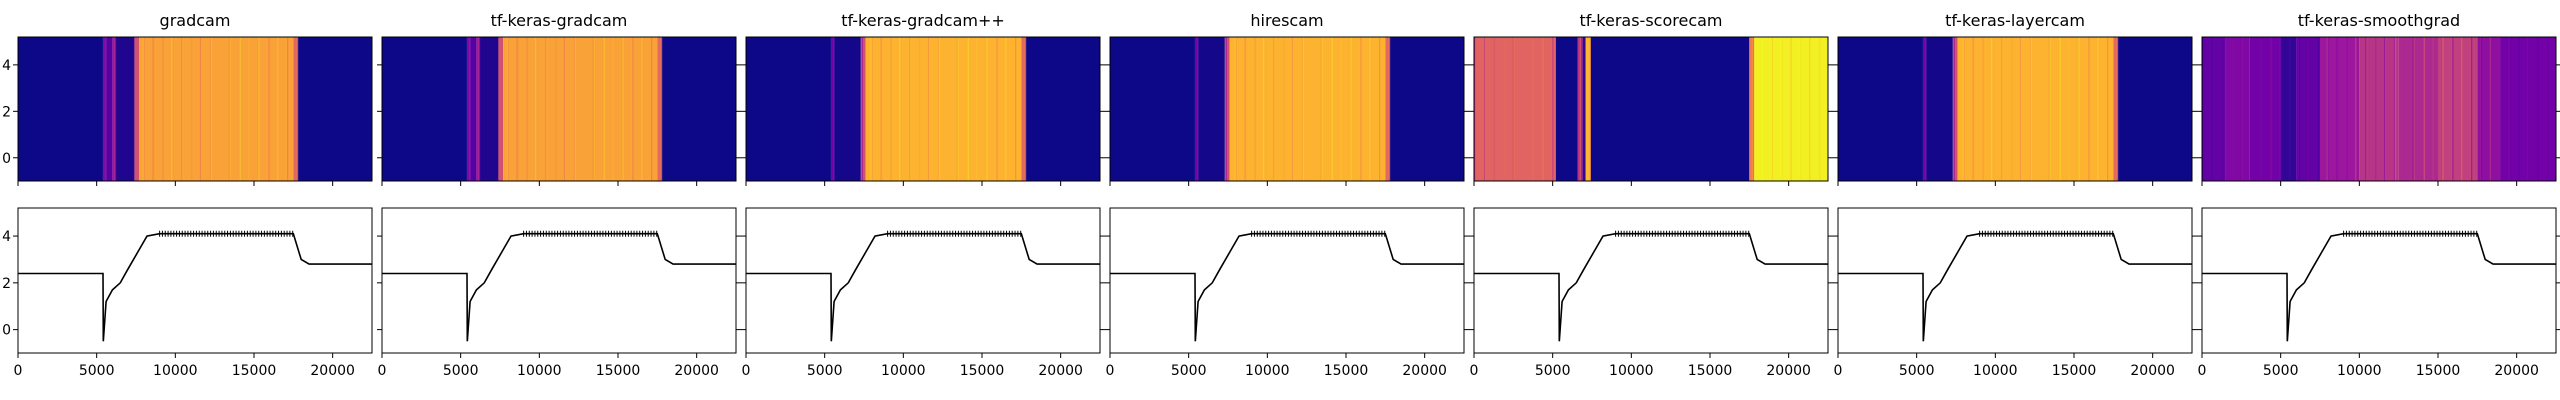 This screenshot has height=400, width=2560. I want to click on x-tick-label: 20000, so click(332, 371).